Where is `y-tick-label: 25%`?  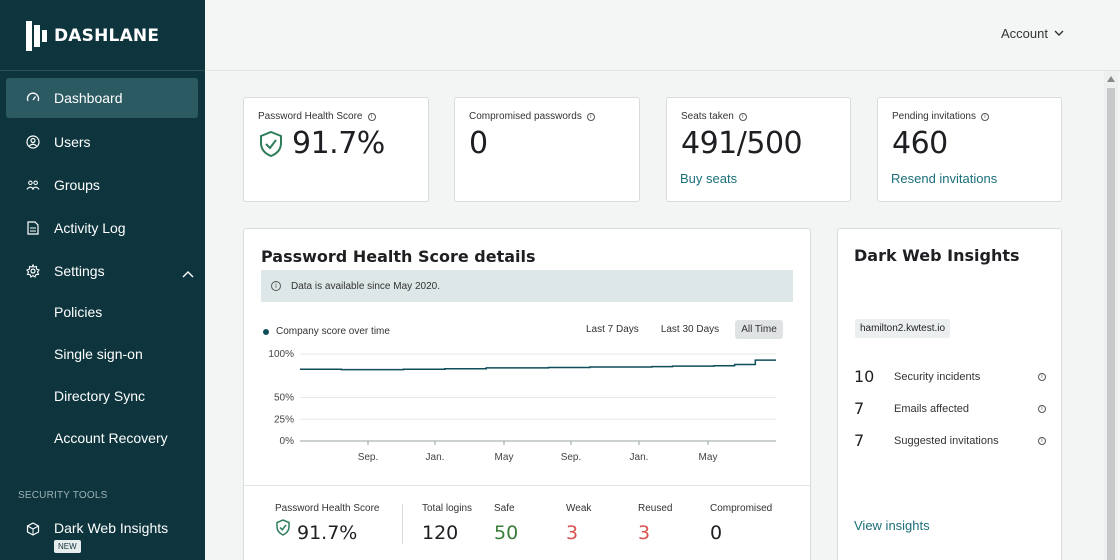 y-tick-label: 25% is located at coordinates (284, 419).